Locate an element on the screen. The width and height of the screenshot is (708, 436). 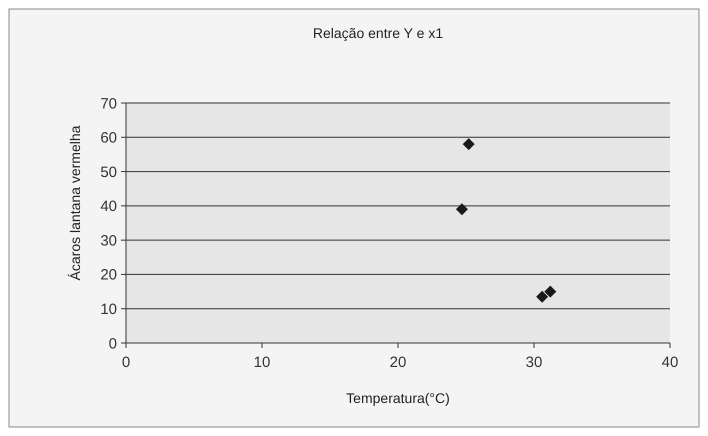
y-tick-label: 60 is located at coordinates (108, 138).